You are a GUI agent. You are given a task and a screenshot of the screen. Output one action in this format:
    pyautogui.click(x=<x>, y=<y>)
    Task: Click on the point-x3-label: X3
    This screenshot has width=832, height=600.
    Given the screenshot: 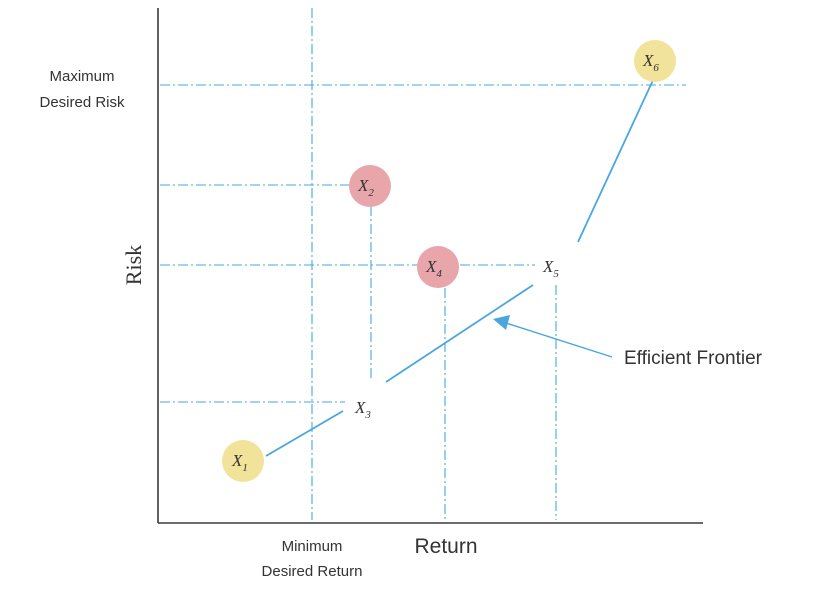 What is the action you would take?
    pyautogui.click(x=362, y=409)
    